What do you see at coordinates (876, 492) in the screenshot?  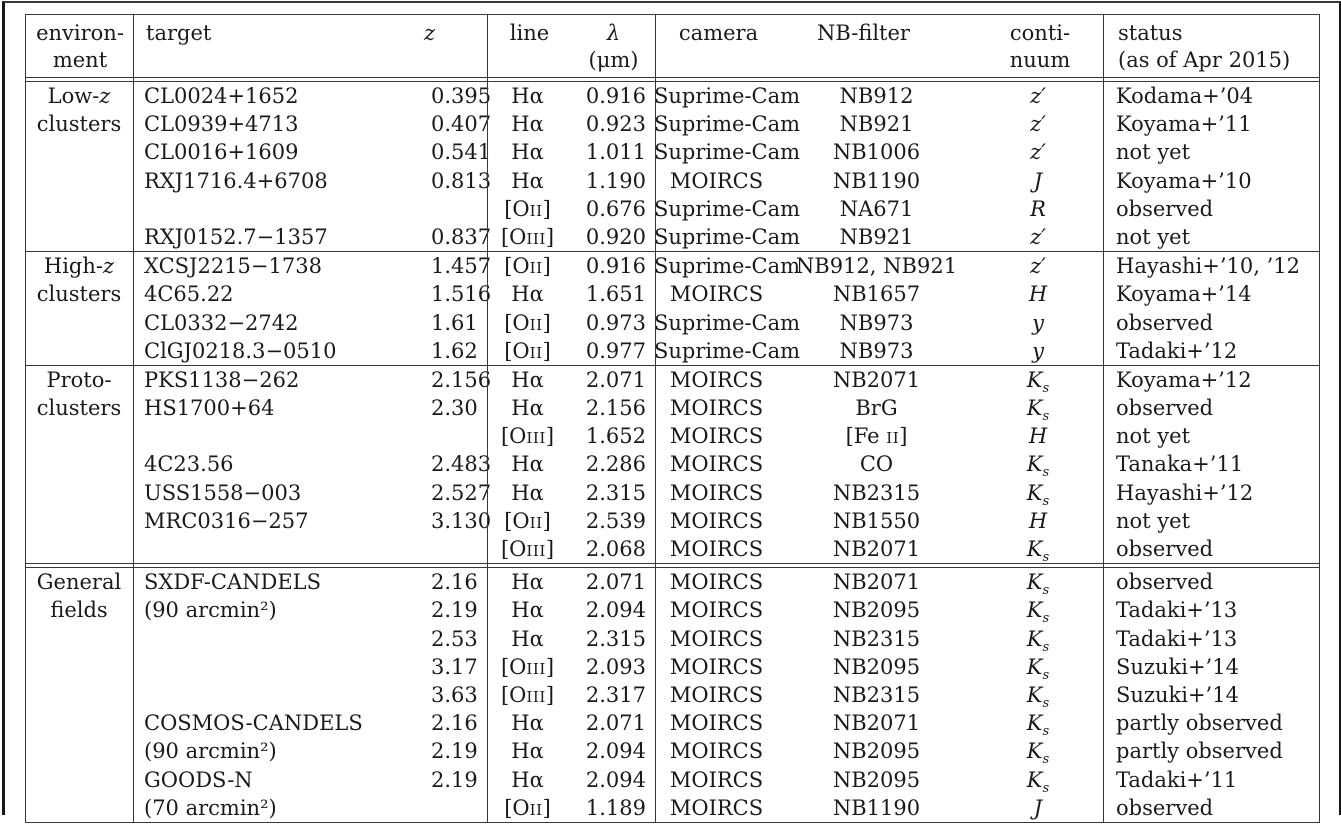 I see `cell-nb: NB2315` at bounding box center [876, 492].